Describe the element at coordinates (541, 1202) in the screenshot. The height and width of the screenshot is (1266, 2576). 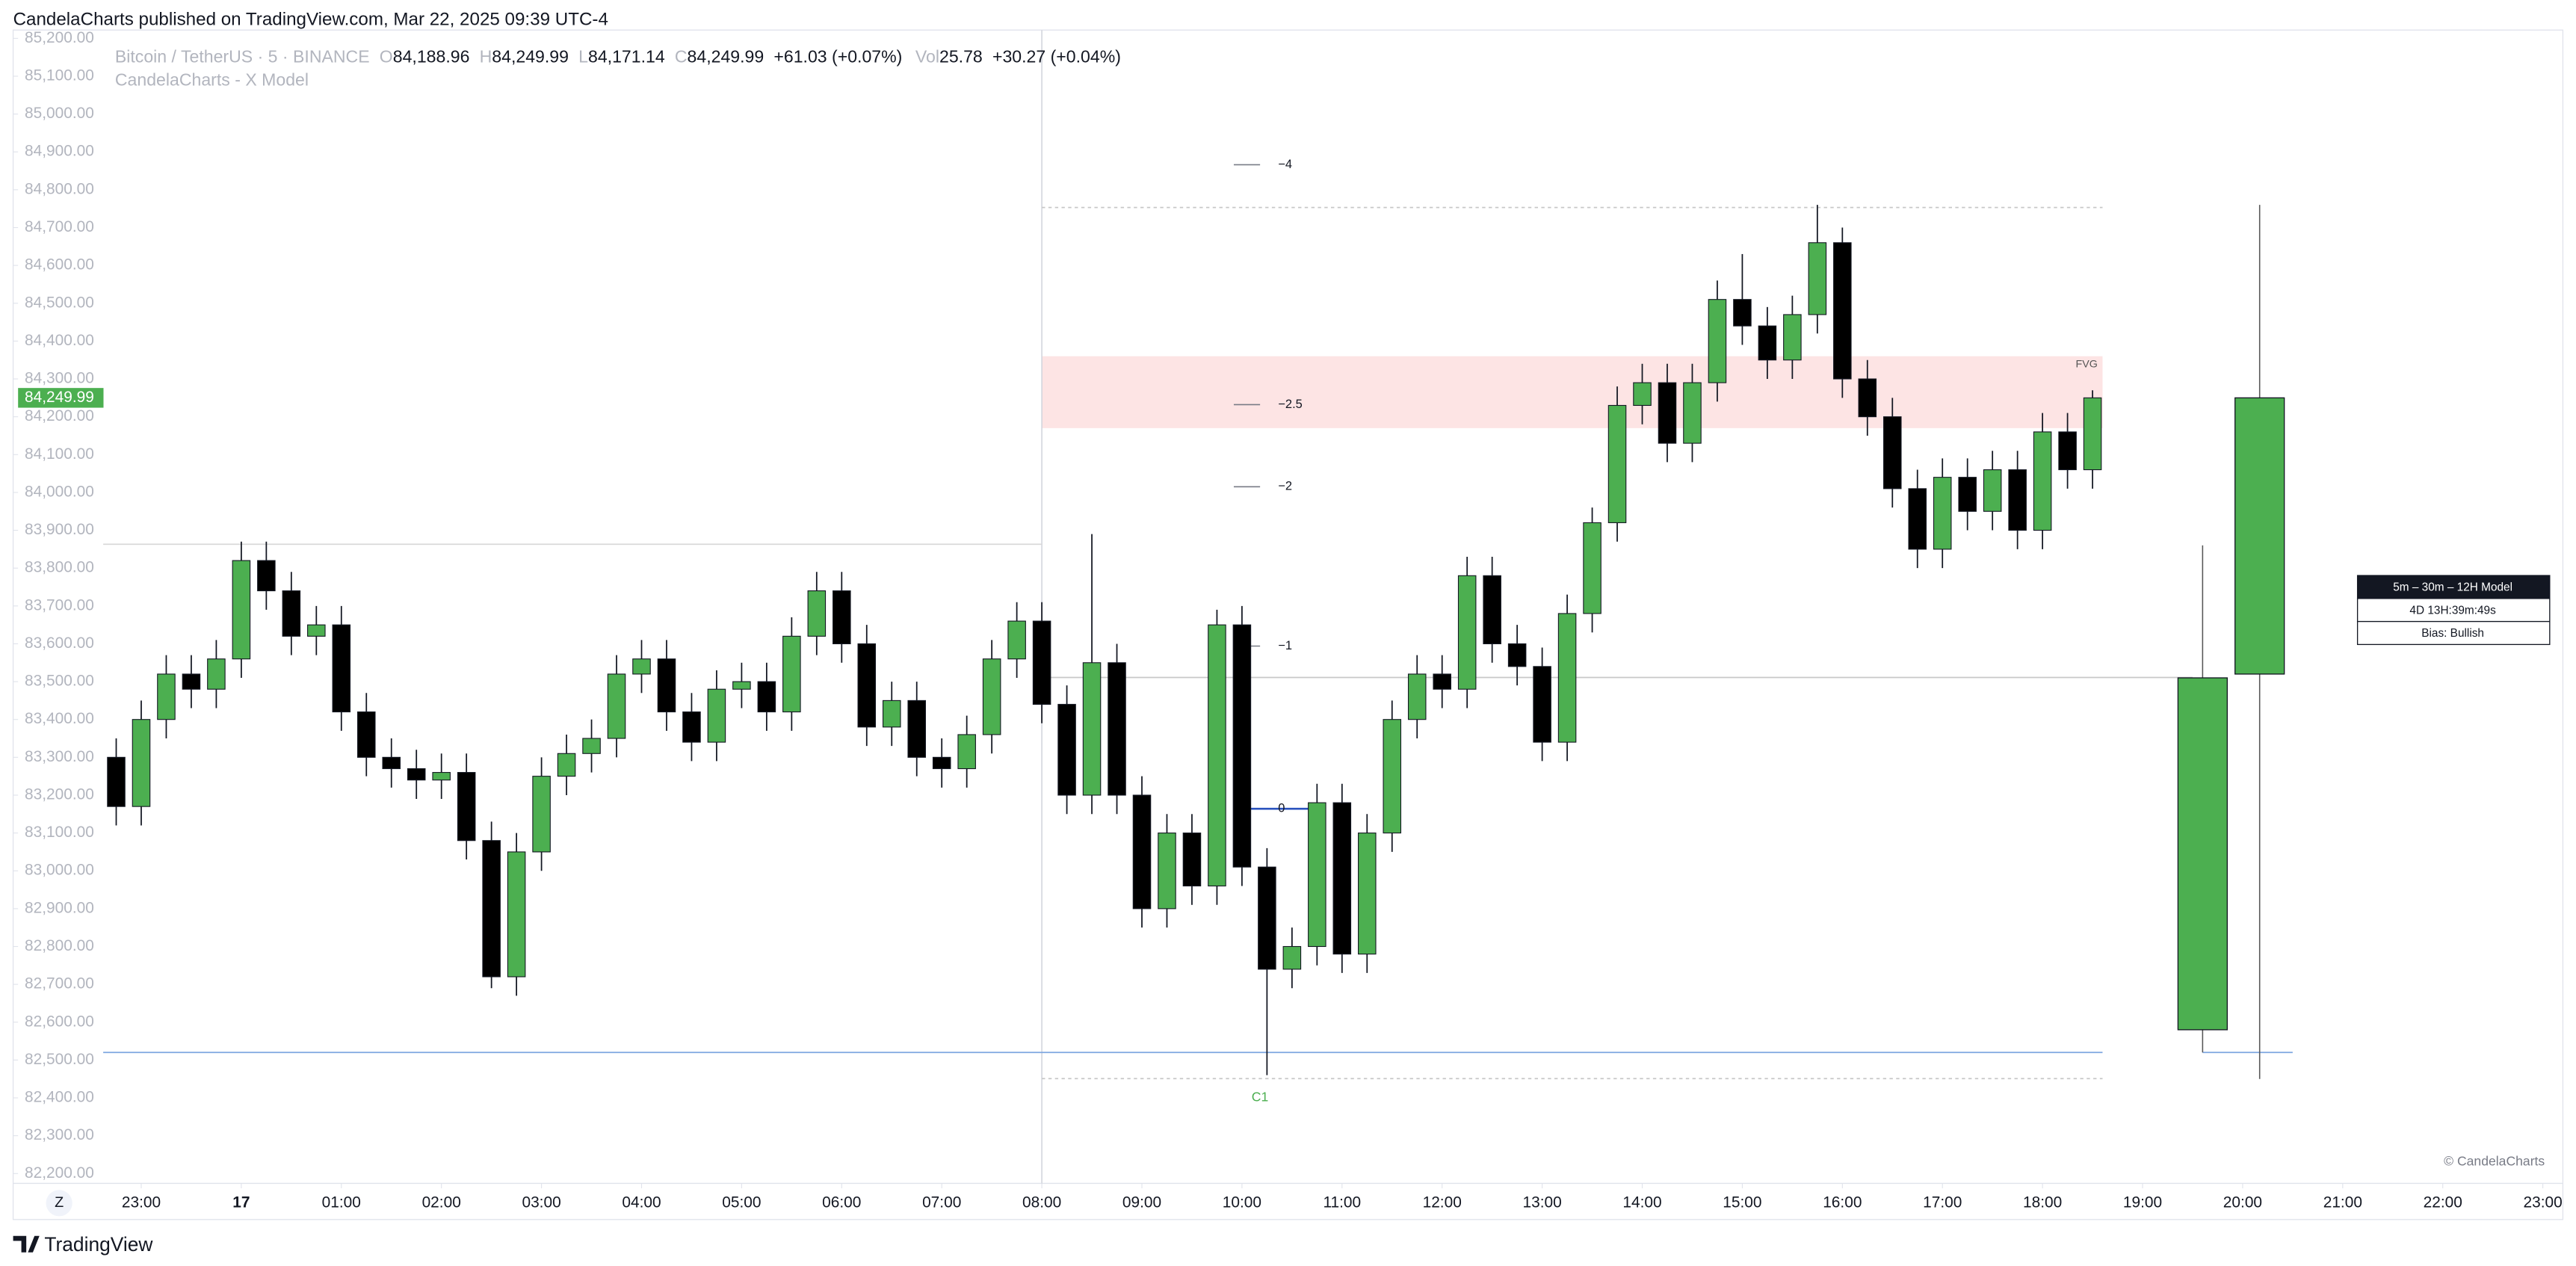
I see `x-tick-label: 03:00` at that location.